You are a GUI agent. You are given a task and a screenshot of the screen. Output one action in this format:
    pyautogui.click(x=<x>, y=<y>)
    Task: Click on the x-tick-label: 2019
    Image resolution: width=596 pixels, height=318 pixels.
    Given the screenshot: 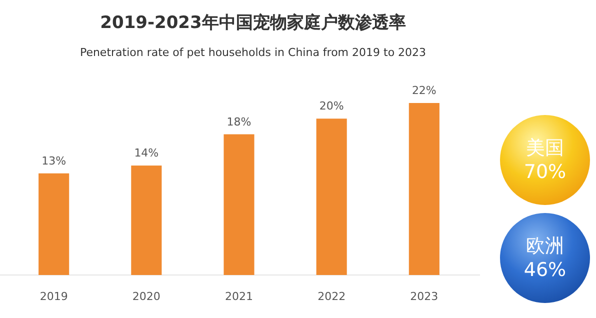 What is the action you would take?
    pyautogui.click(x=54, y=296)
    